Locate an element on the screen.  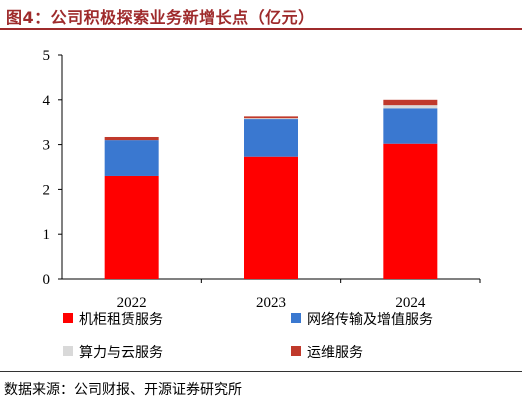
x-tick-group: 2022 2023 2024 is located at coordinates (299, 295).